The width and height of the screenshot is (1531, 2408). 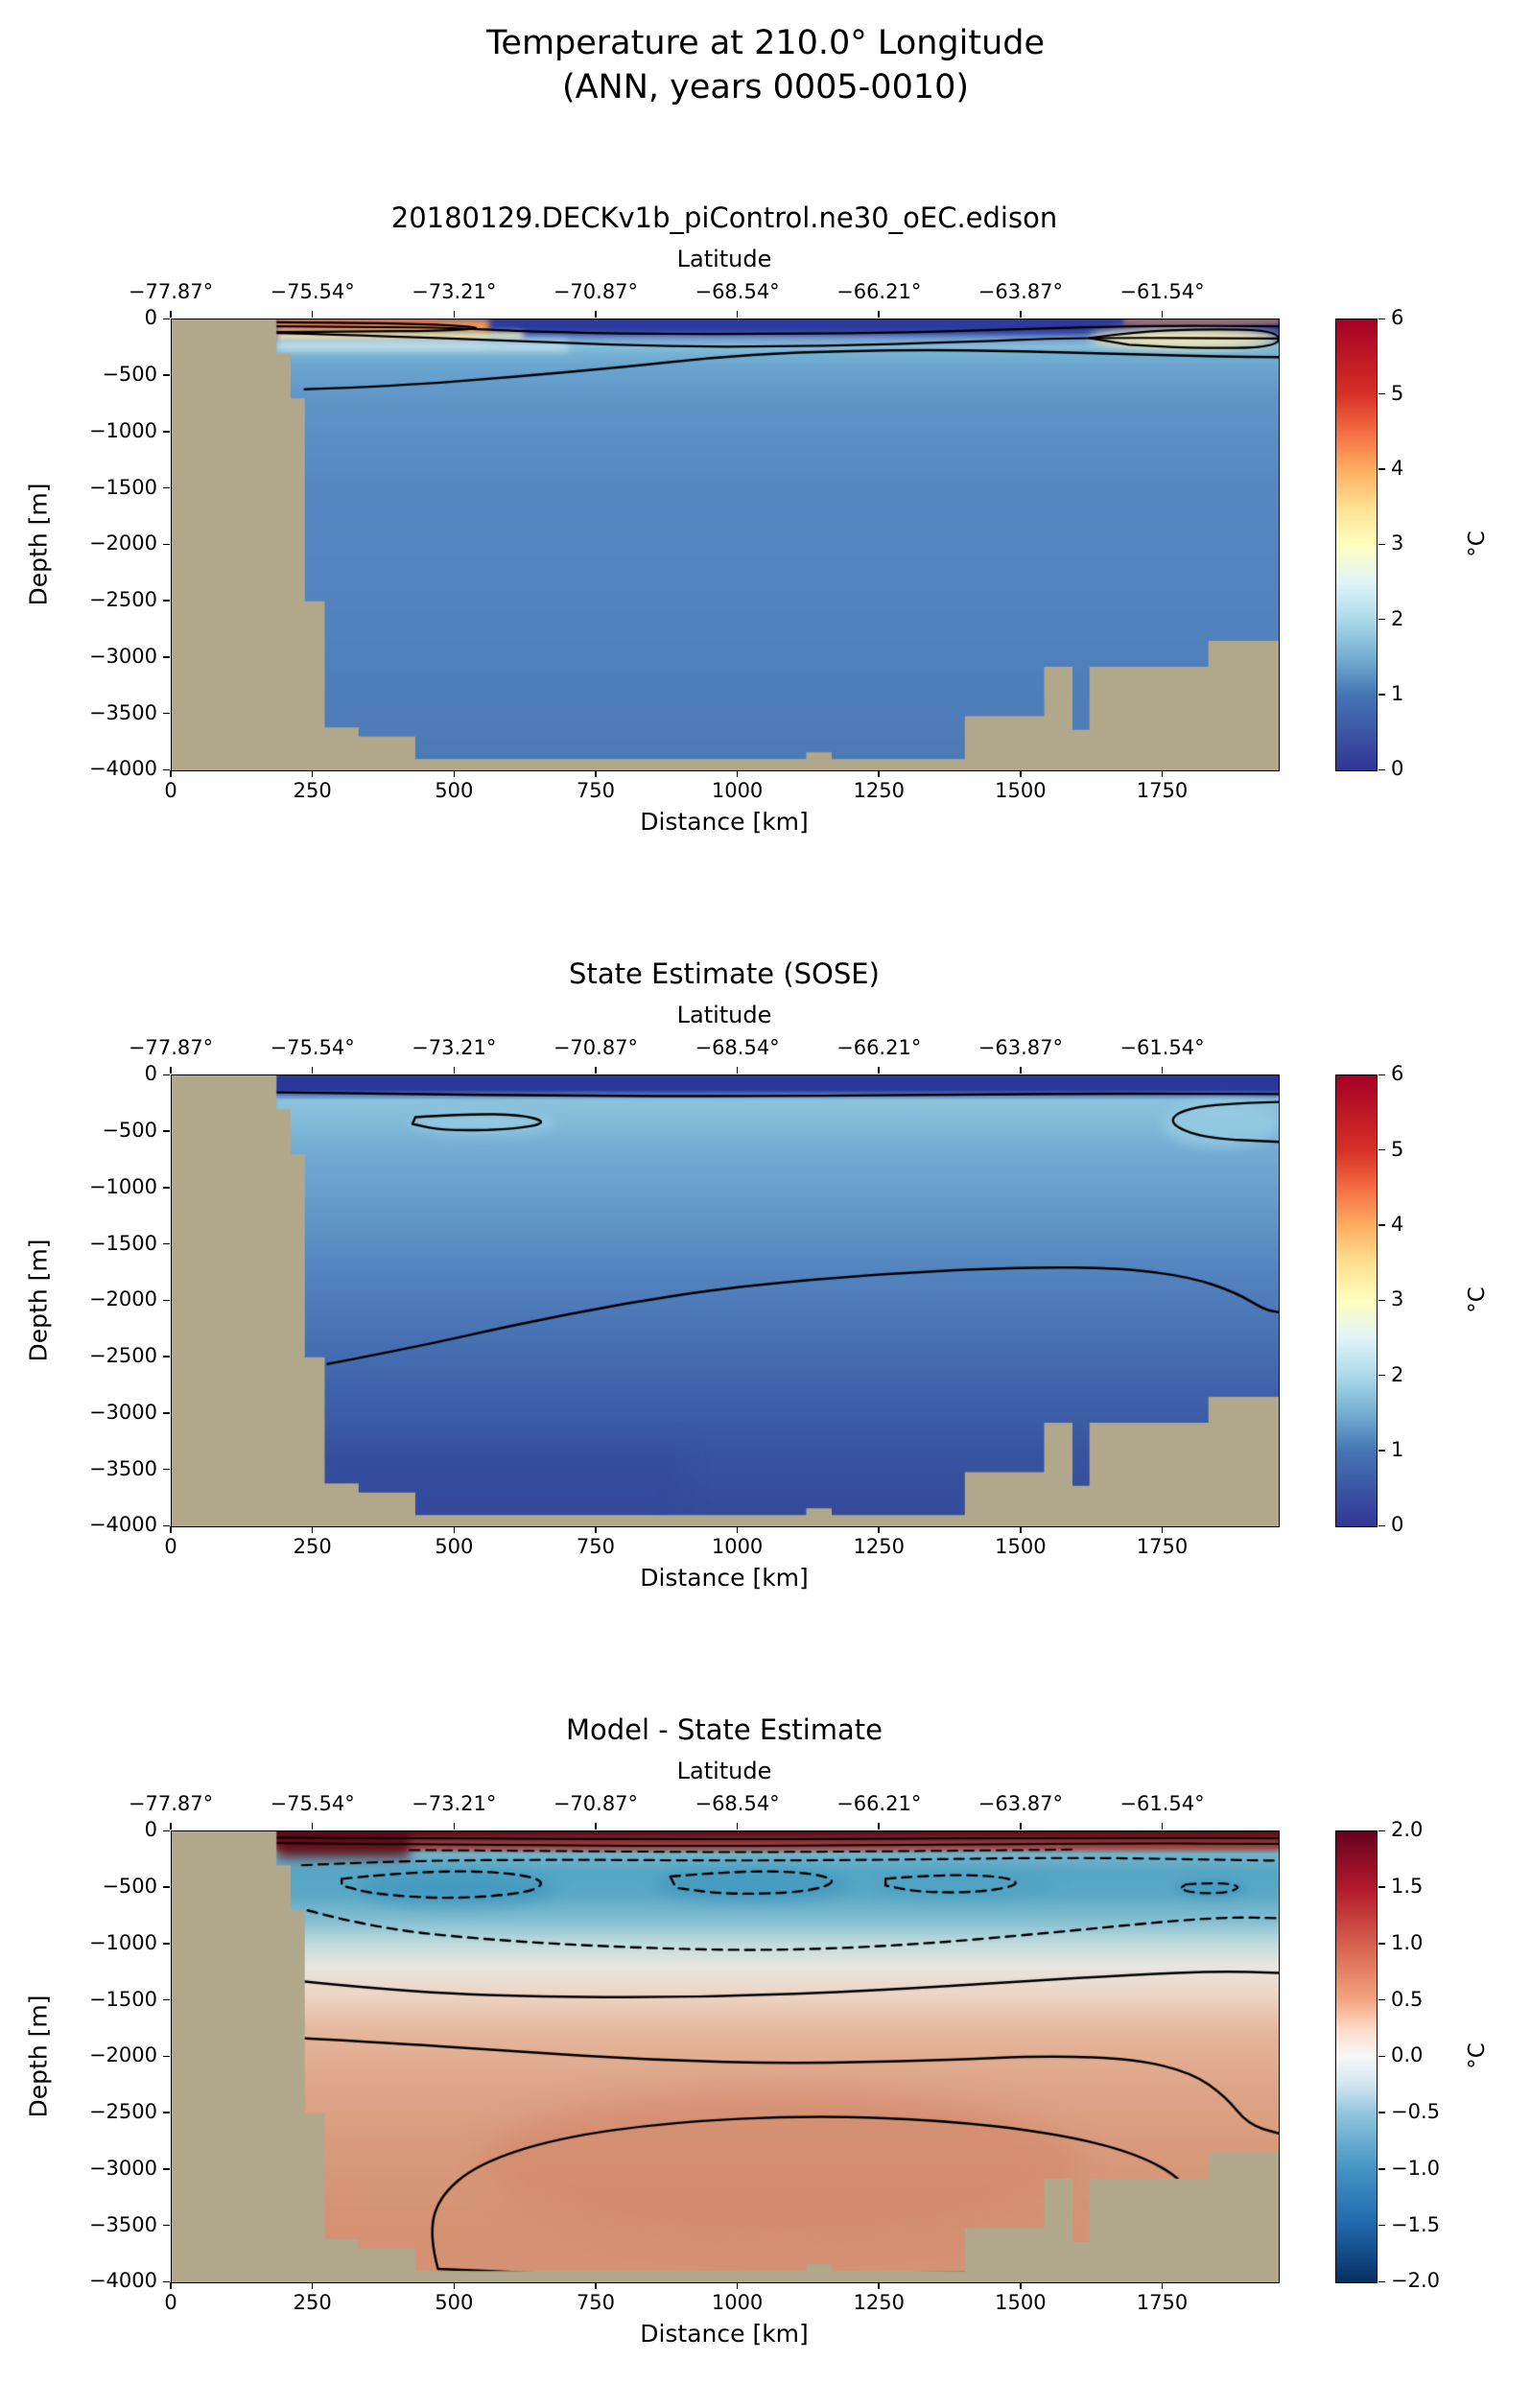 I want to click on depth-tick-label: −2000, so click(x=122, y=1299).